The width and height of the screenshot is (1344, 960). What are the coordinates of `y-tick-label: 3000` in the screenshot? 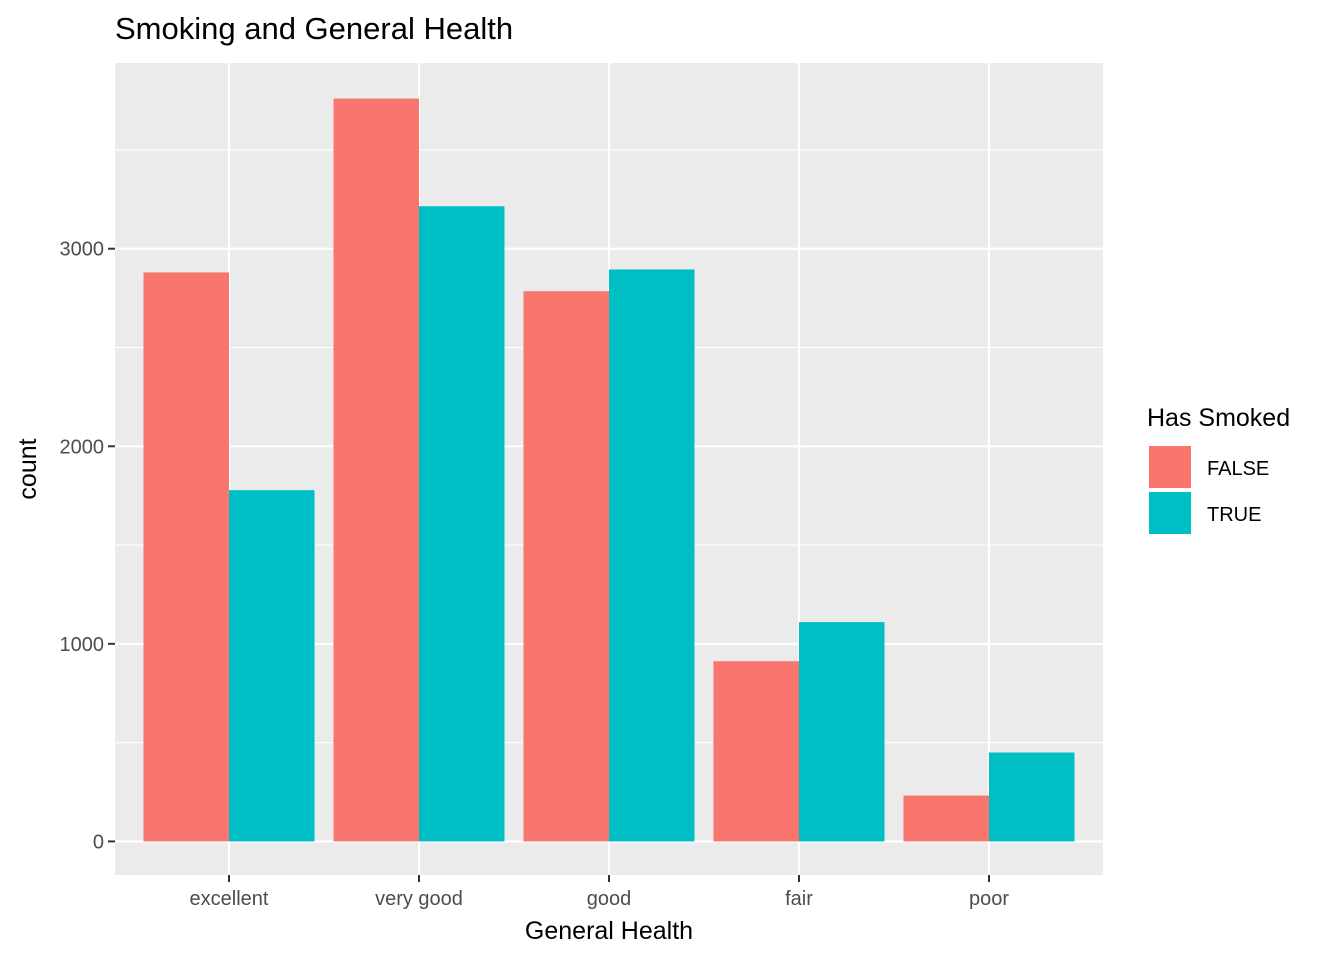 It's located at (82, 250).